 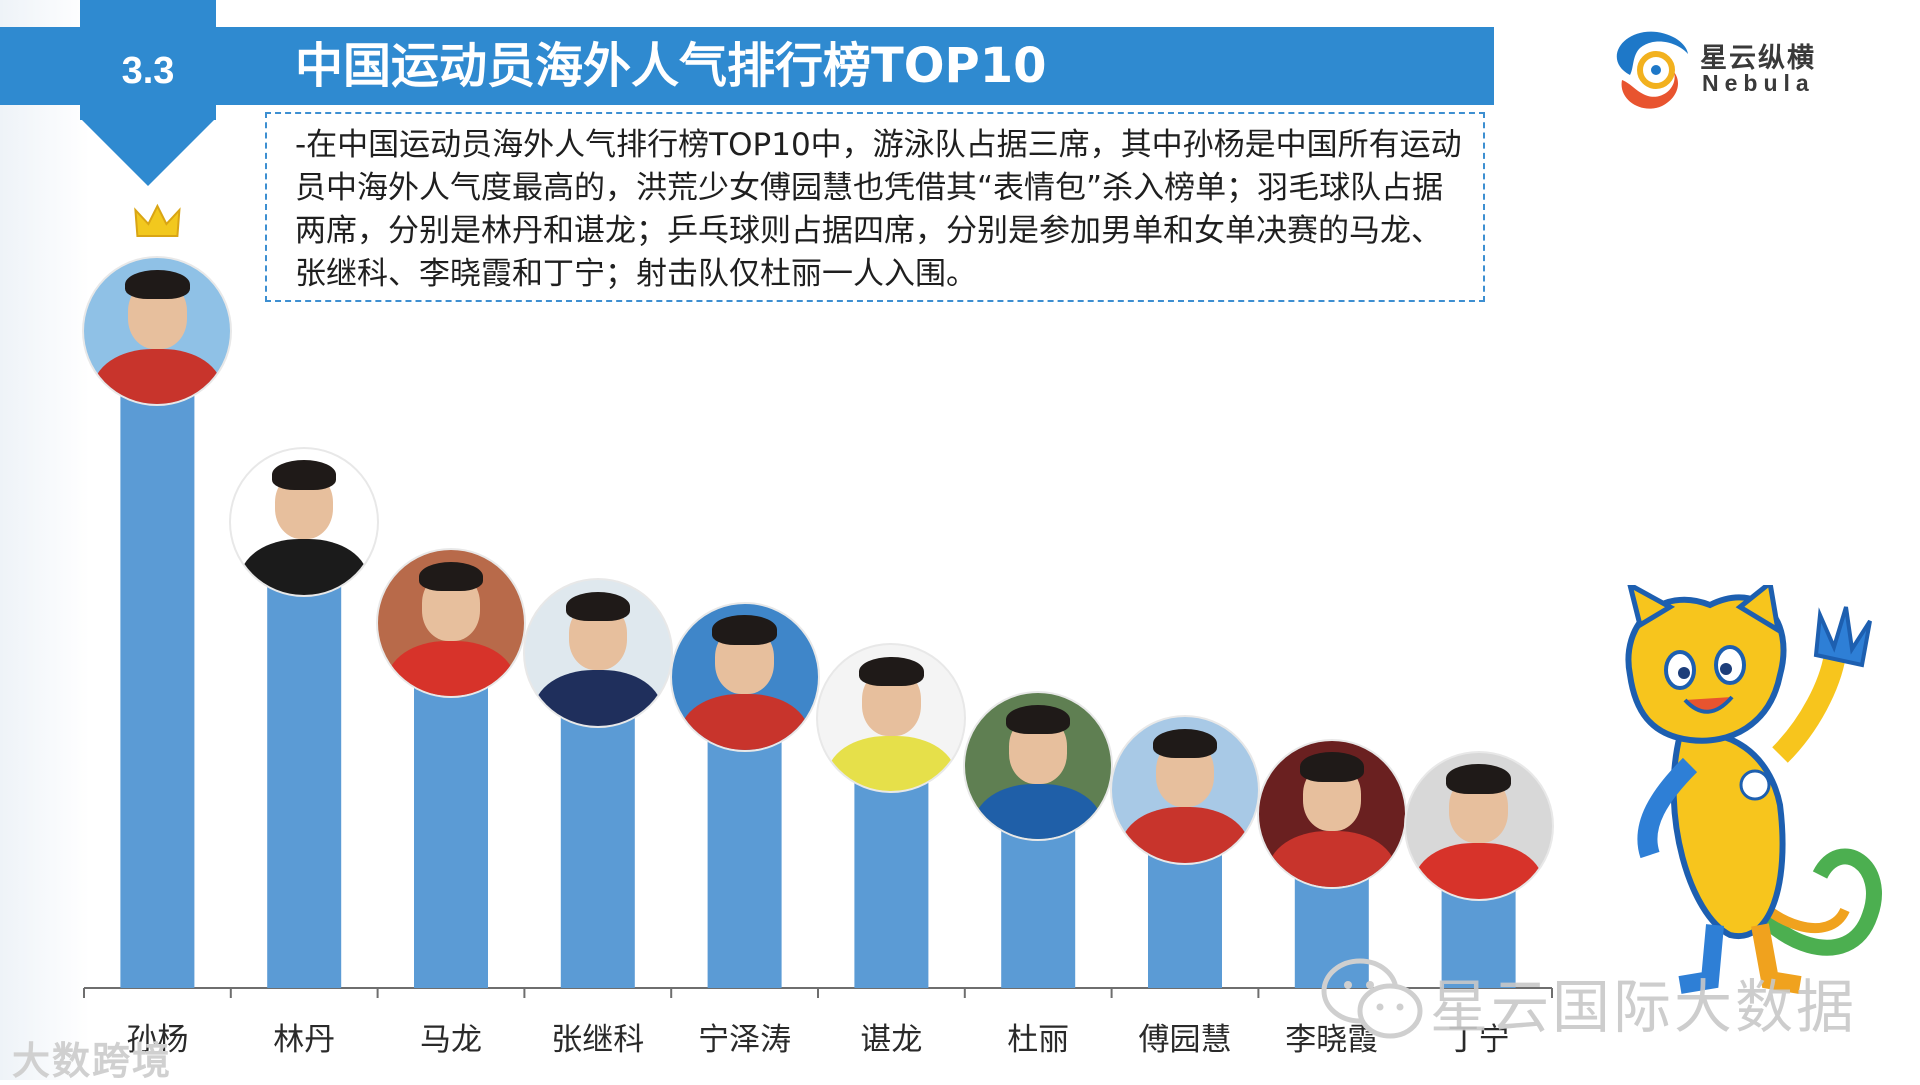 I want to click on athlete-photo-du-li, so click(x=1038, y=766).